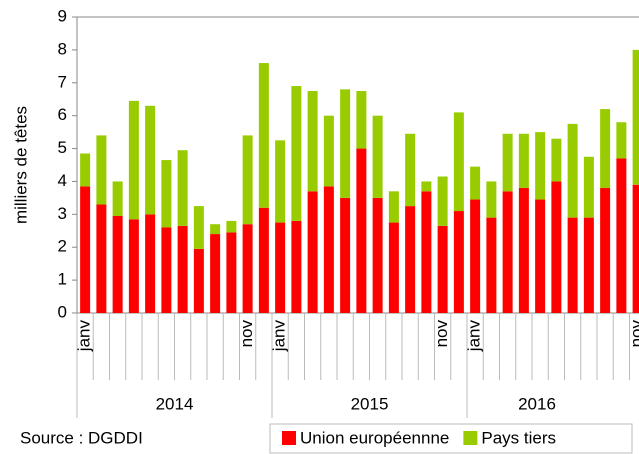  What do you see at coordinates (175, 403) in the screenshot?
I see `group-label: 2014` at bounding box center [175, 403].